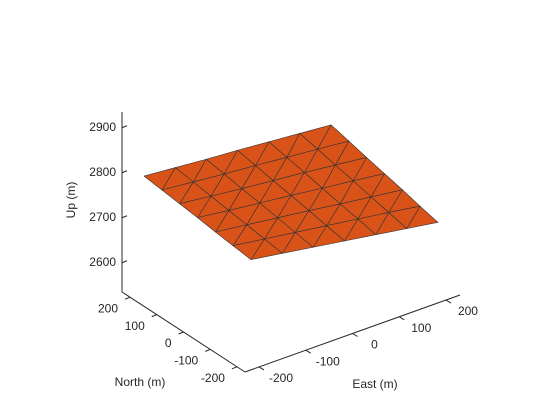 The height and width of the screenshot is (420, 560). I want to click on x-axis-label: East (m), so click(374, 384).